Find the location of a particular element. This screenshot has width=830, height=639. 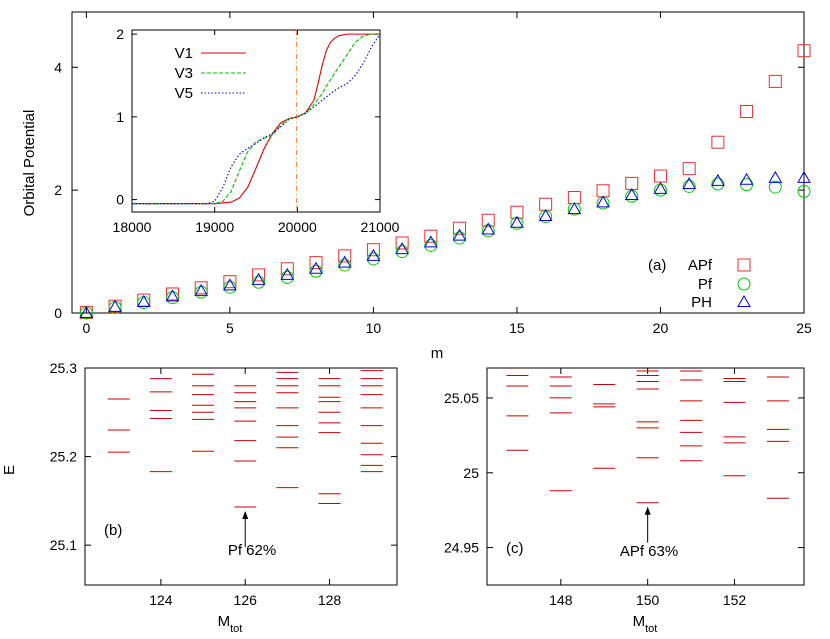

panel-b-arrow-label: Pf 62% is located at coordinates (252, 550).